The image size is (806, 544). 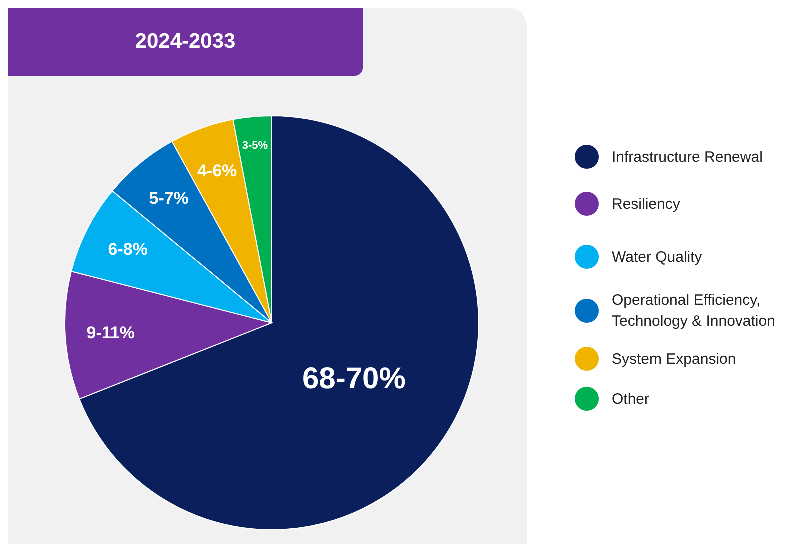 What do you see at coordinates (128, 250) in the screenshot?
I see `text: 6-8%` at bounding box center [128, 250].